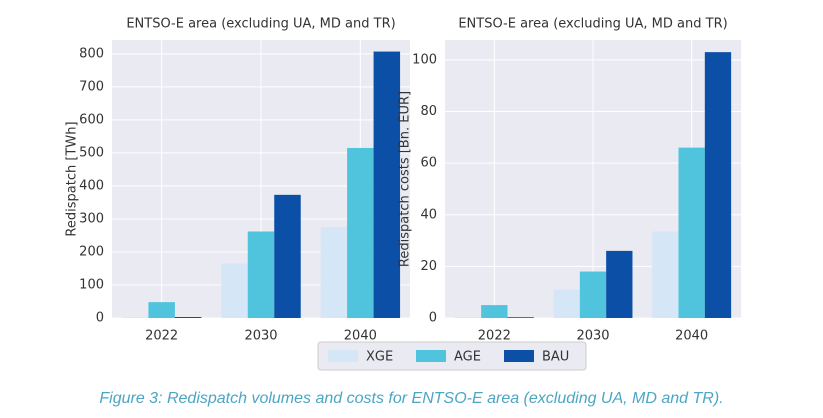 This screenshot has height=418, width=823. Describe the element at coordinates (405, 179) in the screenshot. I see `y-axis-label: Redispatch costs [Bn. EUR]` at that location.